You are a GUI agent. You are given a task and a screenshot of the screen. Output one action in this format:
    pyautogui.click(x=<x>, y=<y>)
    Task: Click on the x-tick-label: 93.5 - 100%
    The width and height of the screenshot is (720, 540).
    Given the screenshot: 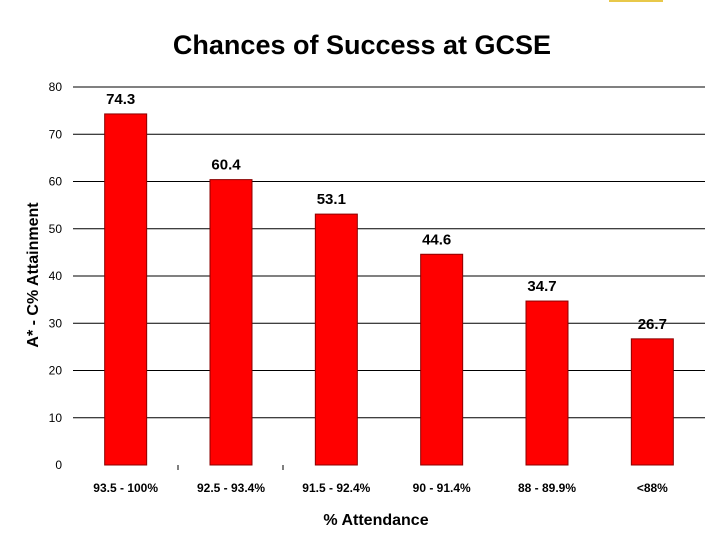 What is the action you would take?
    pyautogui.click(x=125, y=488)
    